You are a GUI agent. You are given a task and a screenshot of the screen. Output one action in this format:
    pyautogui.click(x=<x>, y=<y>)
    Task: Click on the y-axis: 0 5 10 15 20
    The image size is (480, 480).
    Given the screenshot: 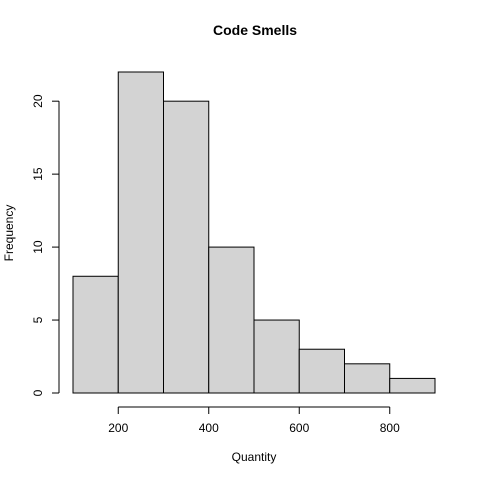 What is the action you would take?
    pyautogui.click(x=45, y=245)
    